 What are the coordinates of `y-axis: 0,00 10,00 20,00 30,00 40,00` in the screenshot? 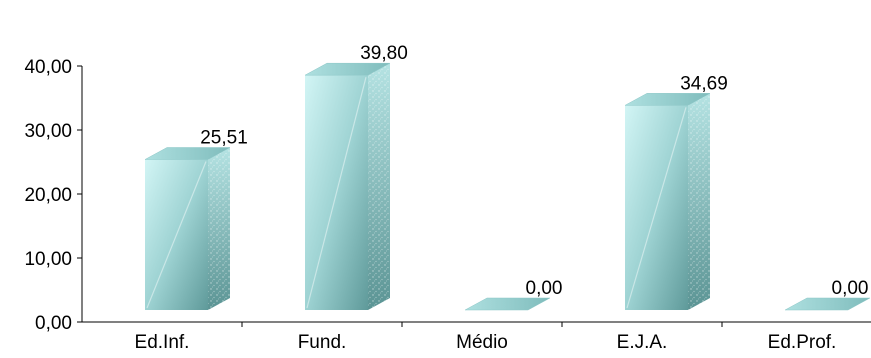 It's located at (53, 195).